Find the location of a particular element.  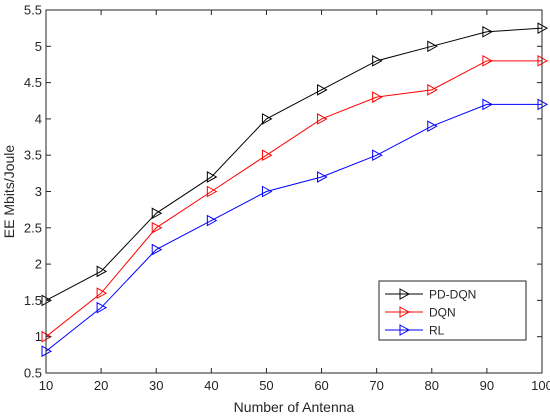

y-tick-label: 2 is located at coordinates (38, 264).